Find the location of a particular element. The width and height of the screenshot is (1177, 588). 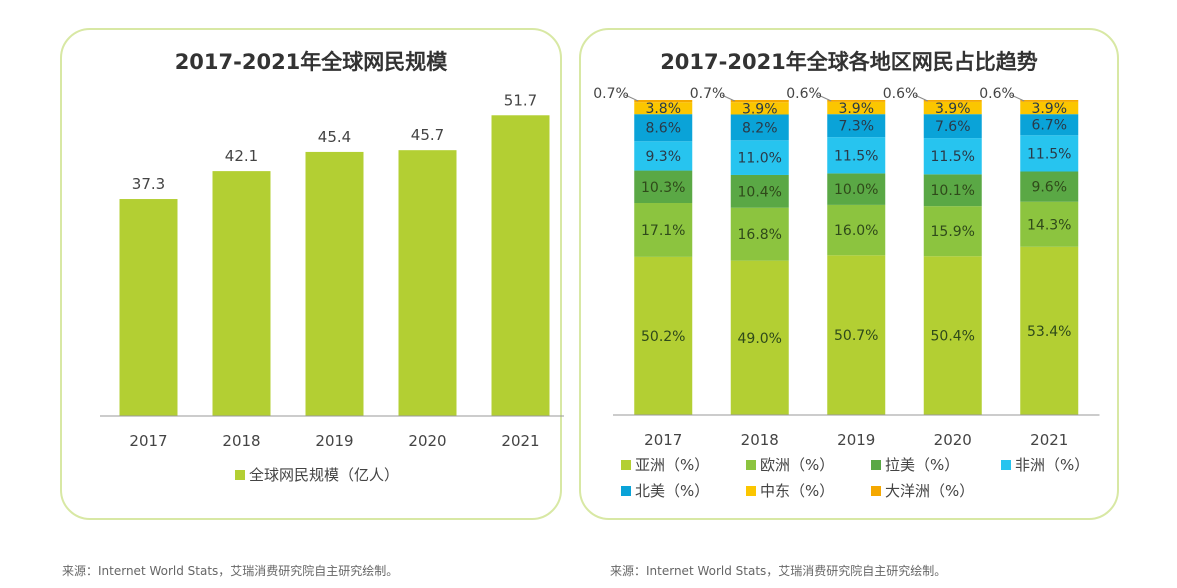

legend-label-1: 欧洲（%） is located at coordinates (797, 465).